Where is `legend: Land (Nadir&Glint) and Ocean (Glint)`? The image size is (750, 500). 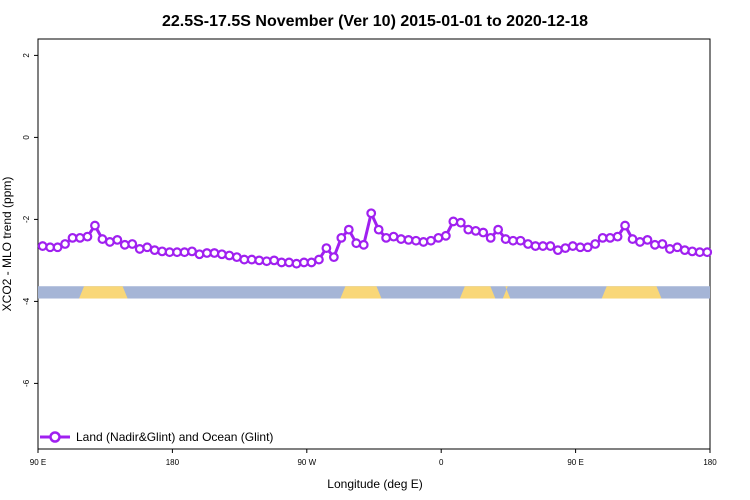
legend: Land (Nadir&Glint) and Ocean (Glint) is located at coordinates (156, 437).